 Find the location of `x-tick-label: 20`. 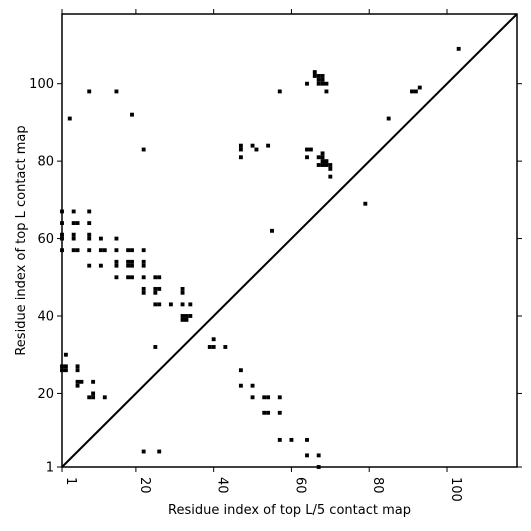

x-tick-label: 20 is located at coordinates (144, 485).